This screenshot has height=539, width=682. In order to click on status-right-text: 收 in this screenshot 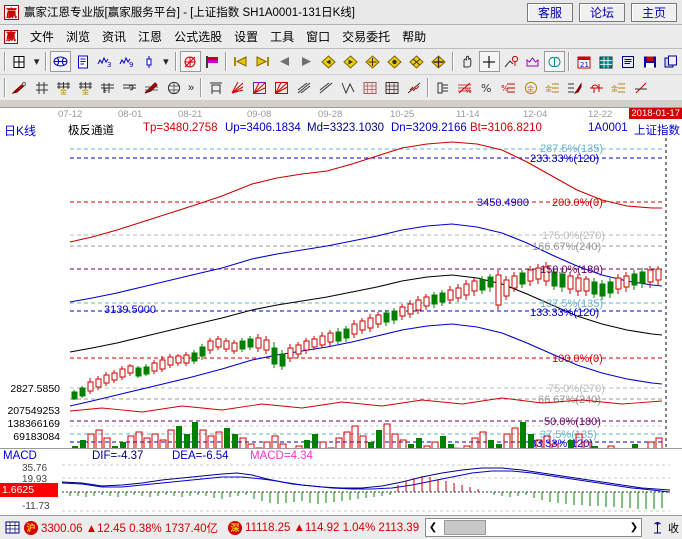, I will do `click(673, 528)`.